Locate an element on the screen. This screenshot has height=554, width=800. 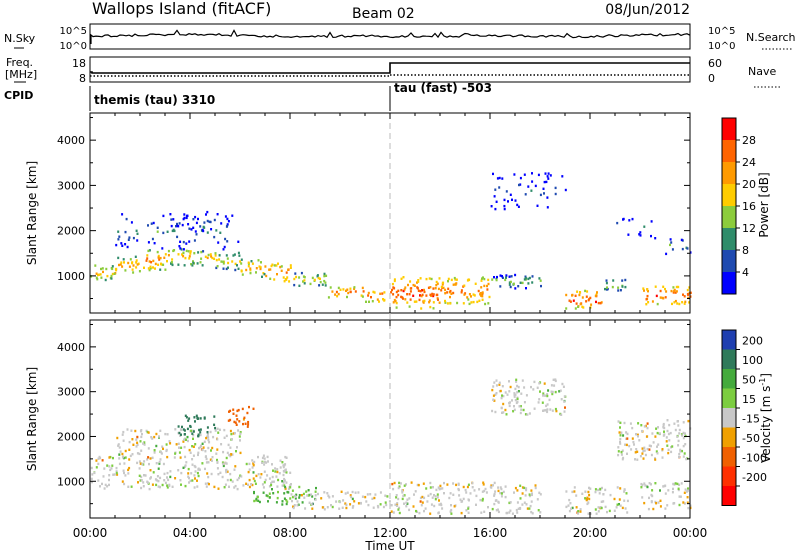
nave-trace is located at coordinates (390, 75).